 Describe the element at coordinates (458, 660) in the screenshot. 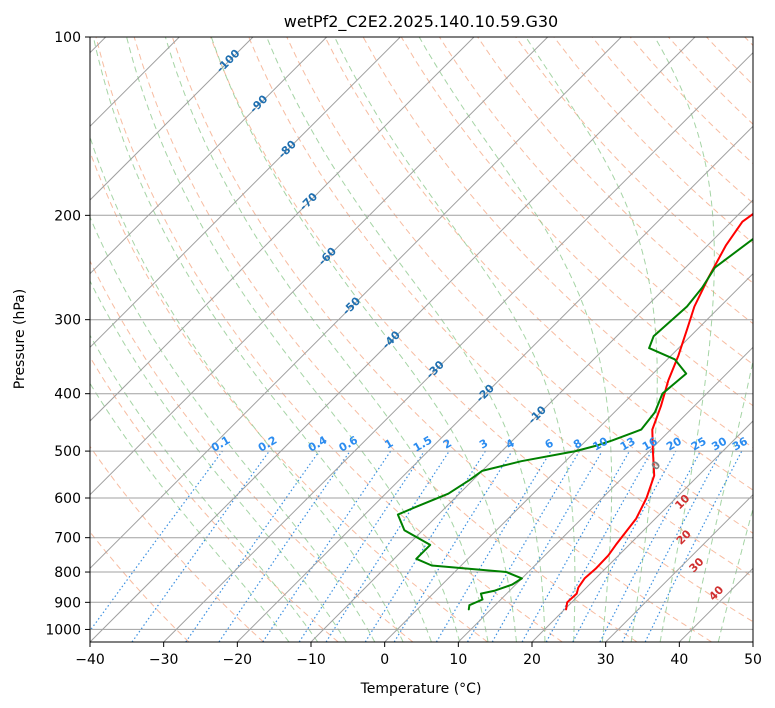

I see `x-tick-label: 10` at that location.